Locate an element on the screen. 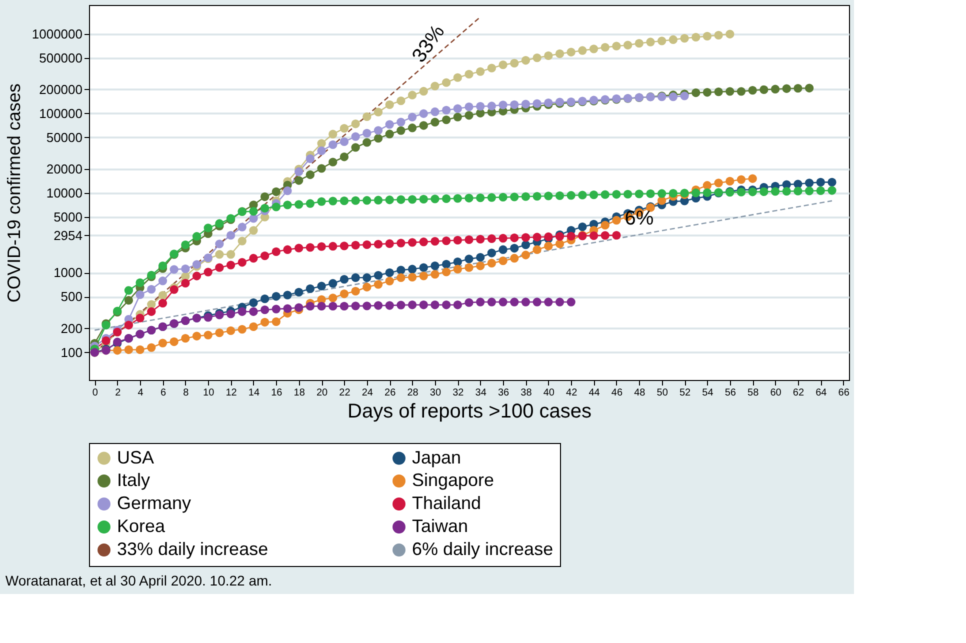 Image resolution: width=966 pixels, height=643 pixels. y-tick-label: 500 is located at coordinates (71, 296).